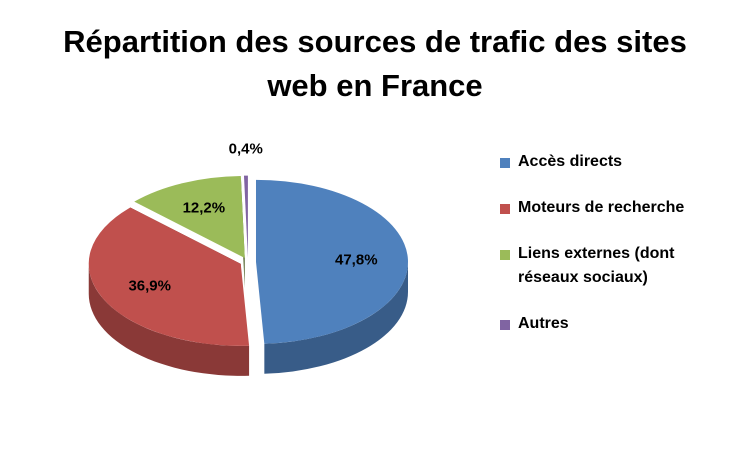 The width and height of the screenshot is (752, 451). What do you see at coordinates (356, 259) in the screenshot?
I see `data-label: 47,8%` at bounding box center [356, 259].